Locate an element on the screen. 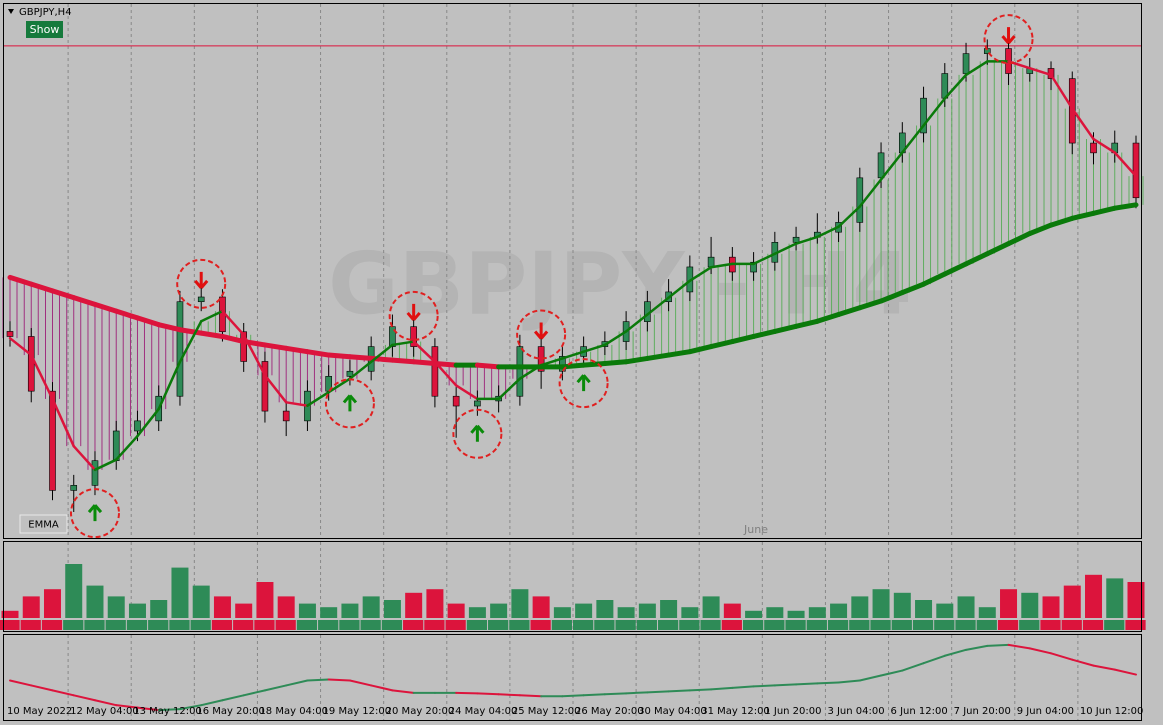 Image resolution: width=1163 pixels, height=725 pixels. x-tick-label: 18 May 04:00 is located at coordinates (293, 711).